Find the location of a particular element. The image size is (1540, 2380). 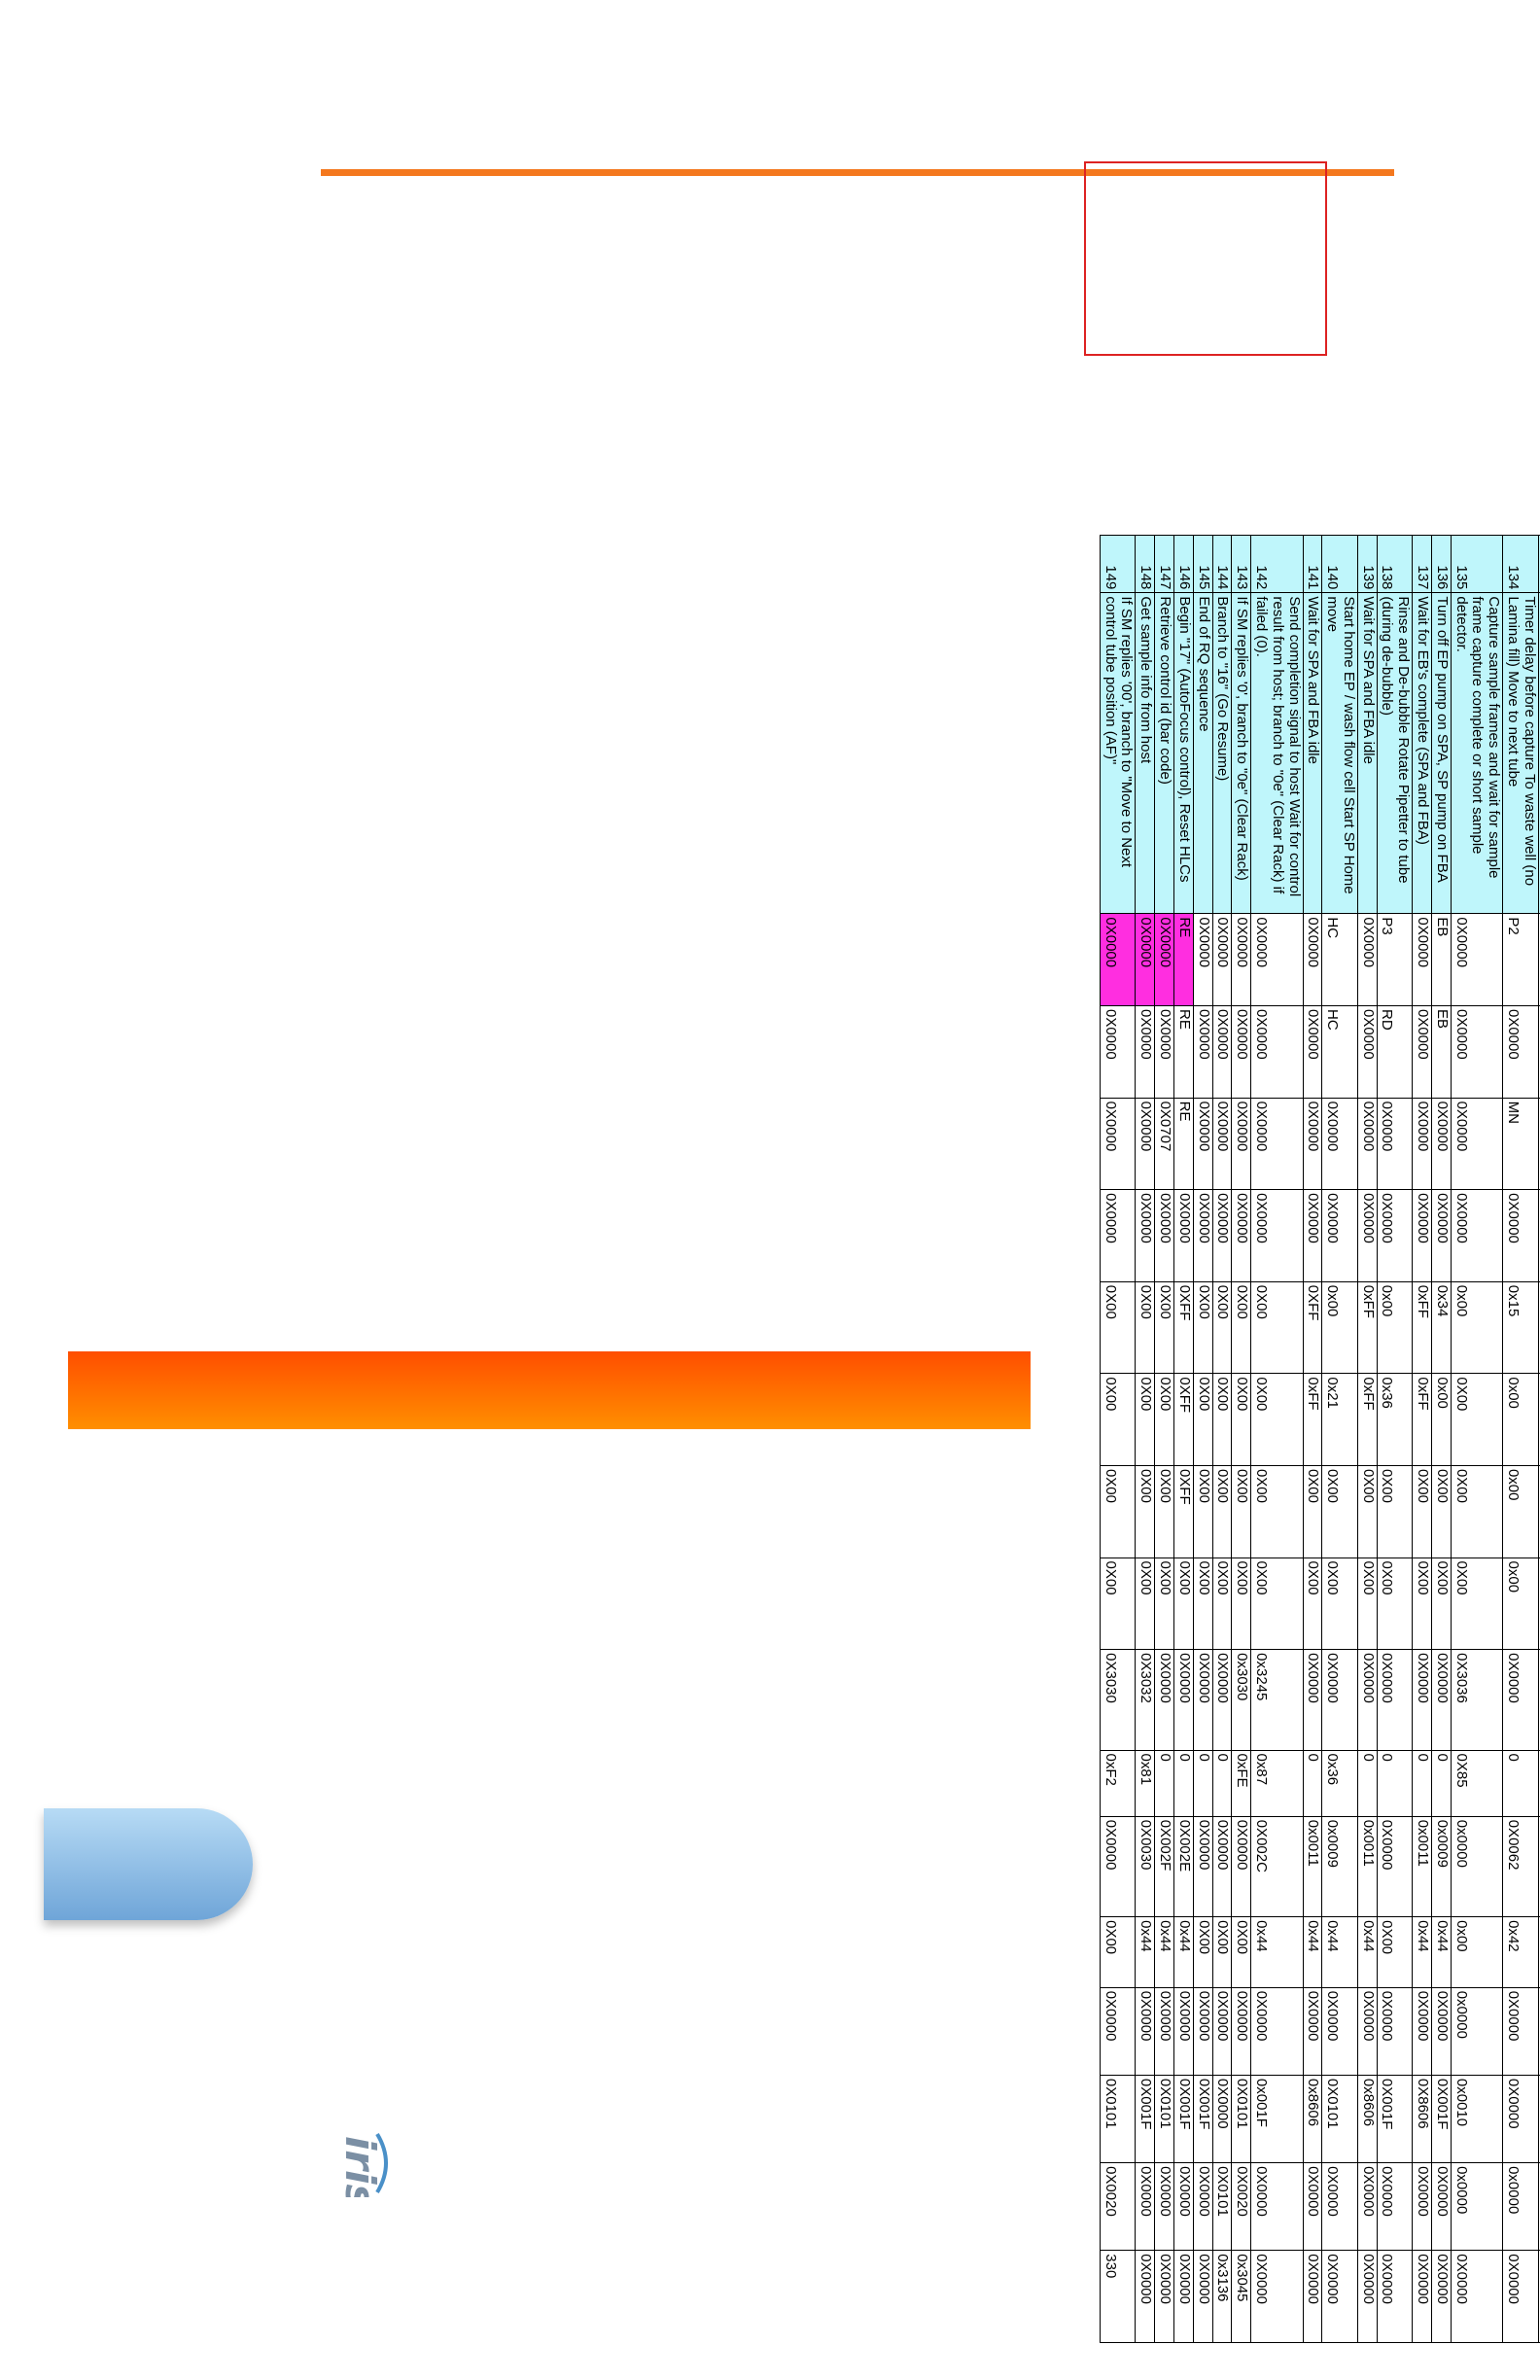

state-description-cell: Wait for SPA and FBA idle is located at coordinates (1367, 753).